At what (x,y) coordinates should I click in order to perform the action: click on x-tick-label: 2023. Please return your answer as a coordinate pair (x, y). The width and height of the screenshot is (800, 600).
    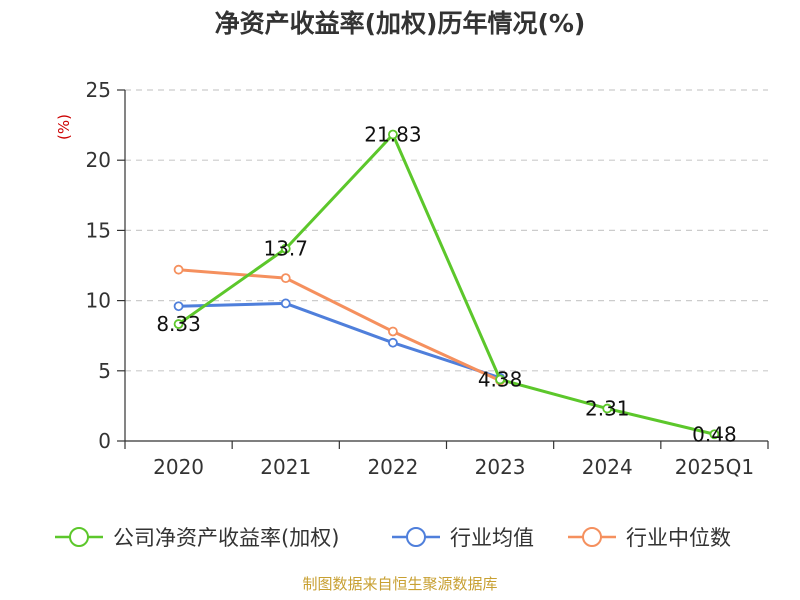
    Looking at the image, I should click on (500, 467).